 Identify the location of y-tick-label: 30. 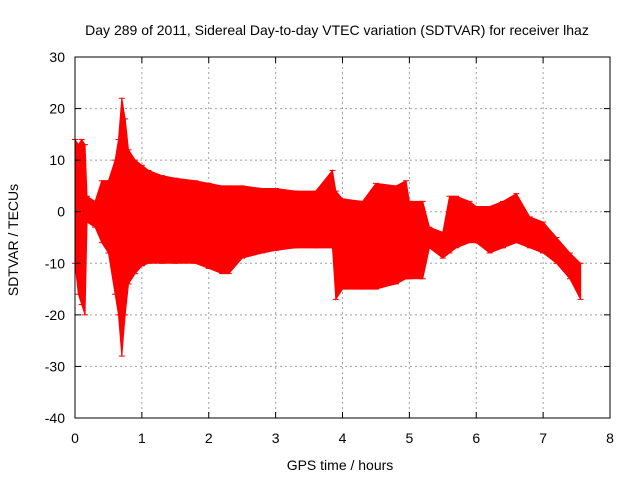
(57, 57).